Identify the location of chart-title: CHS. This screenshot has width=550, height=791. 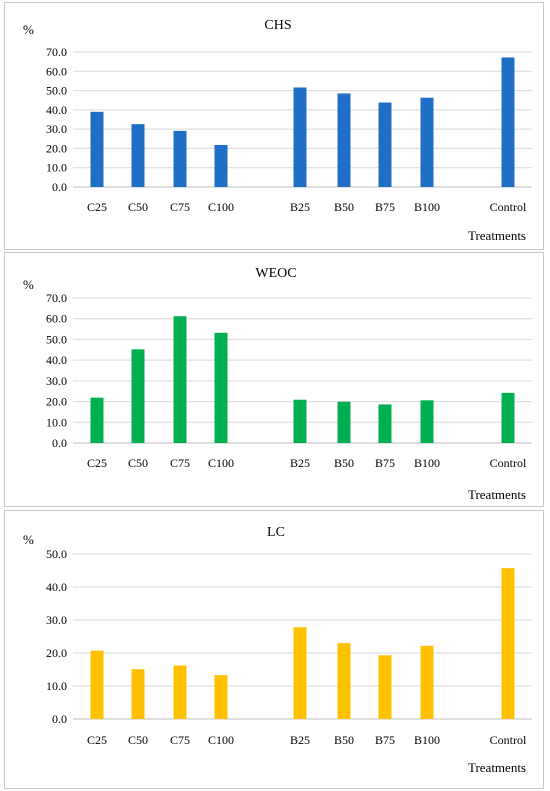
(277, 25).